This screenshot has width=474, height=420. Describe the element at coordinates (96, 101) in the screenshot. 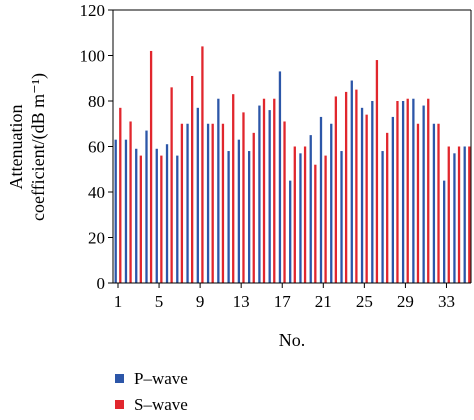

I see `y-tick-label: 80` at that location.